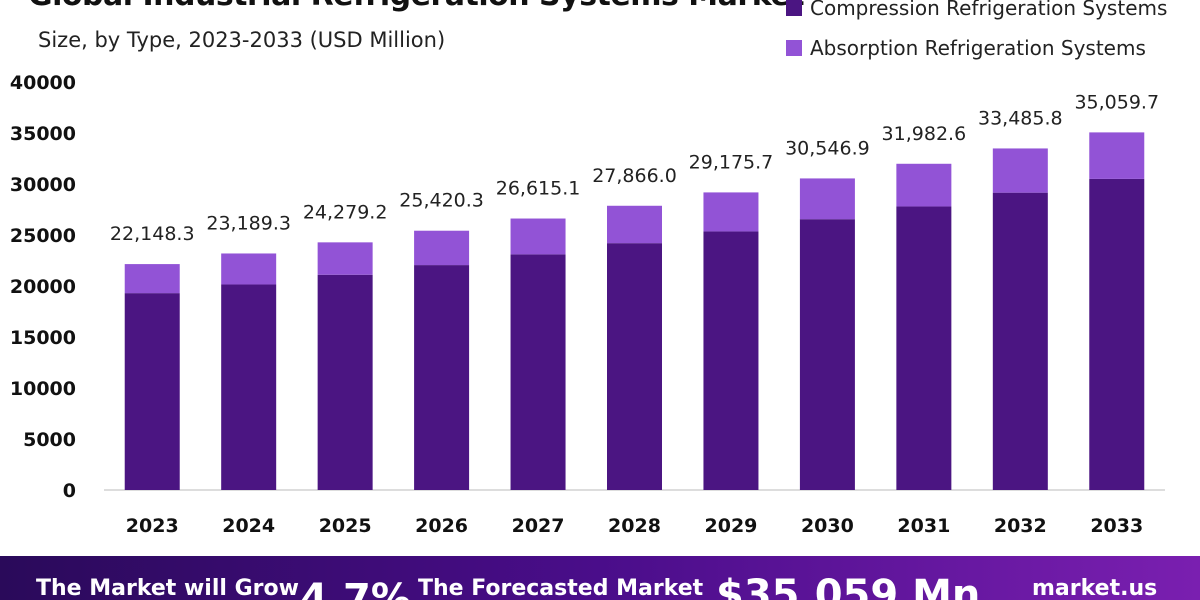  Describe the element at coordinates (441, 201) in the screenshot. I see `bar-total-label: 25,420.3` at that location.